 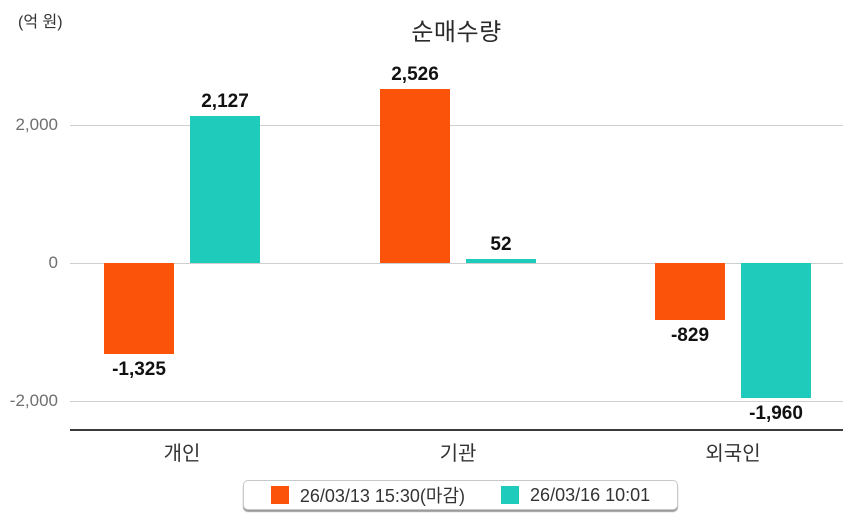 What do you see at coordinates (690, 335) in the screenshot?
I see `value-label: -829` at bounding box center [690, 335].